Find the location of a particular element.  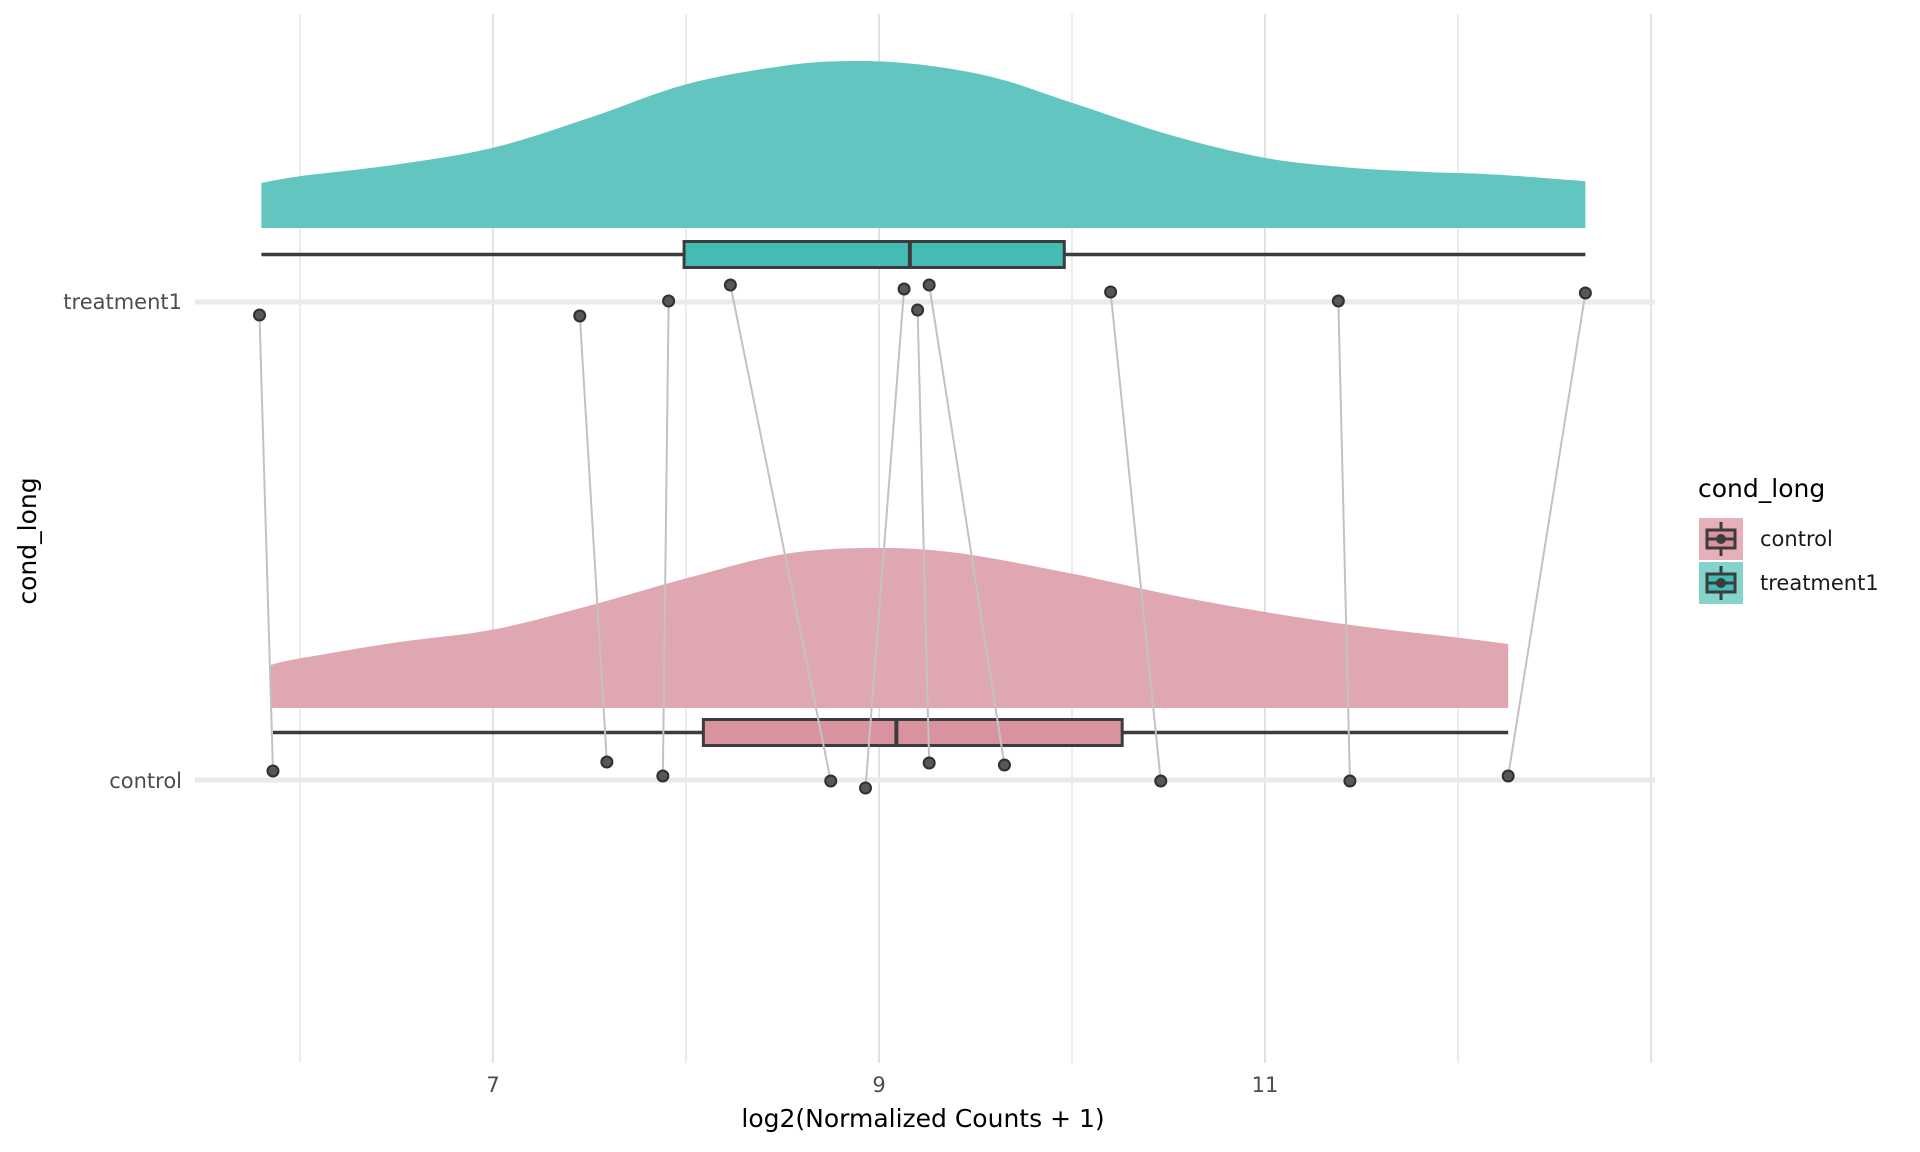

row-gridline-treatment1 is located at coordinates (925, 302).